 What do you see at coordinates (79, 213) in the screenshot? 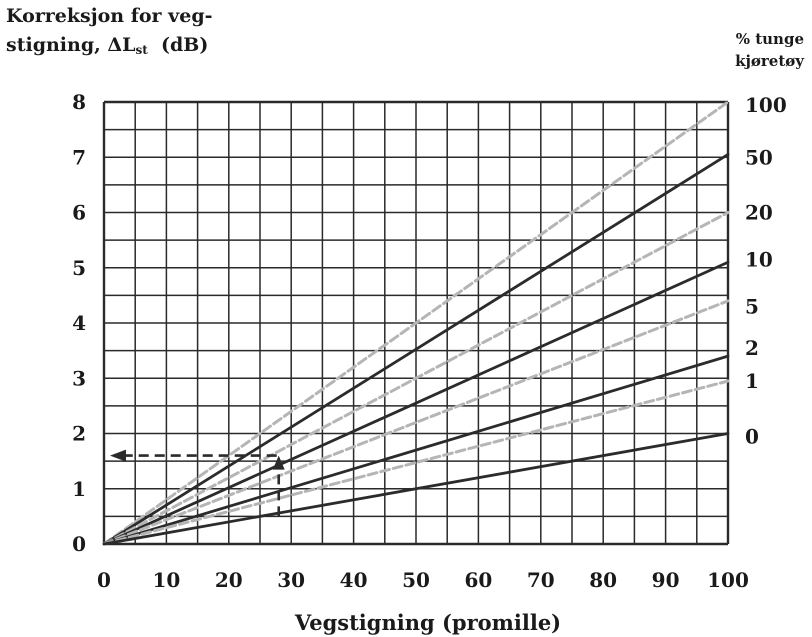
I see `y-tick-label: 6` at bounding box center [79, 213].